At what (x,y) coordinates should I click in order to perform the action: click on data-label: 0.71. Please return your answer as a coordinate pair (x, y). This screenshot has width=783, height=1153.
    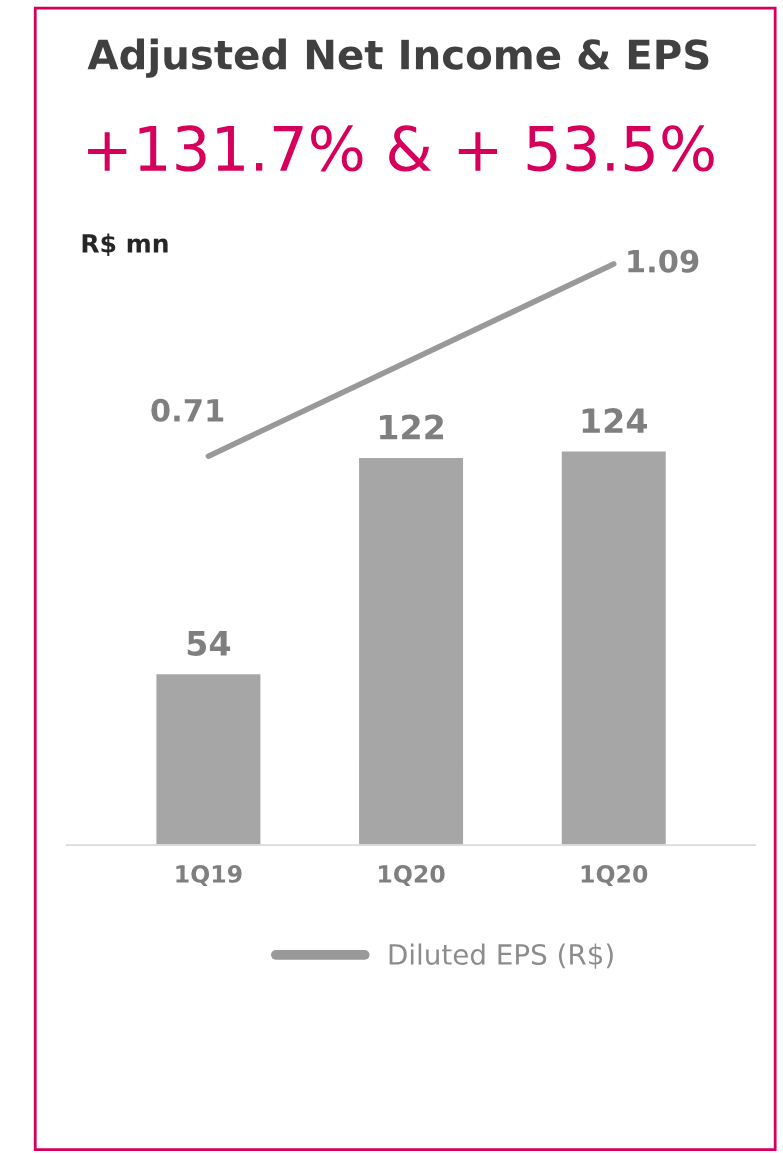
    Looking at the image, I should click on (187, 410).